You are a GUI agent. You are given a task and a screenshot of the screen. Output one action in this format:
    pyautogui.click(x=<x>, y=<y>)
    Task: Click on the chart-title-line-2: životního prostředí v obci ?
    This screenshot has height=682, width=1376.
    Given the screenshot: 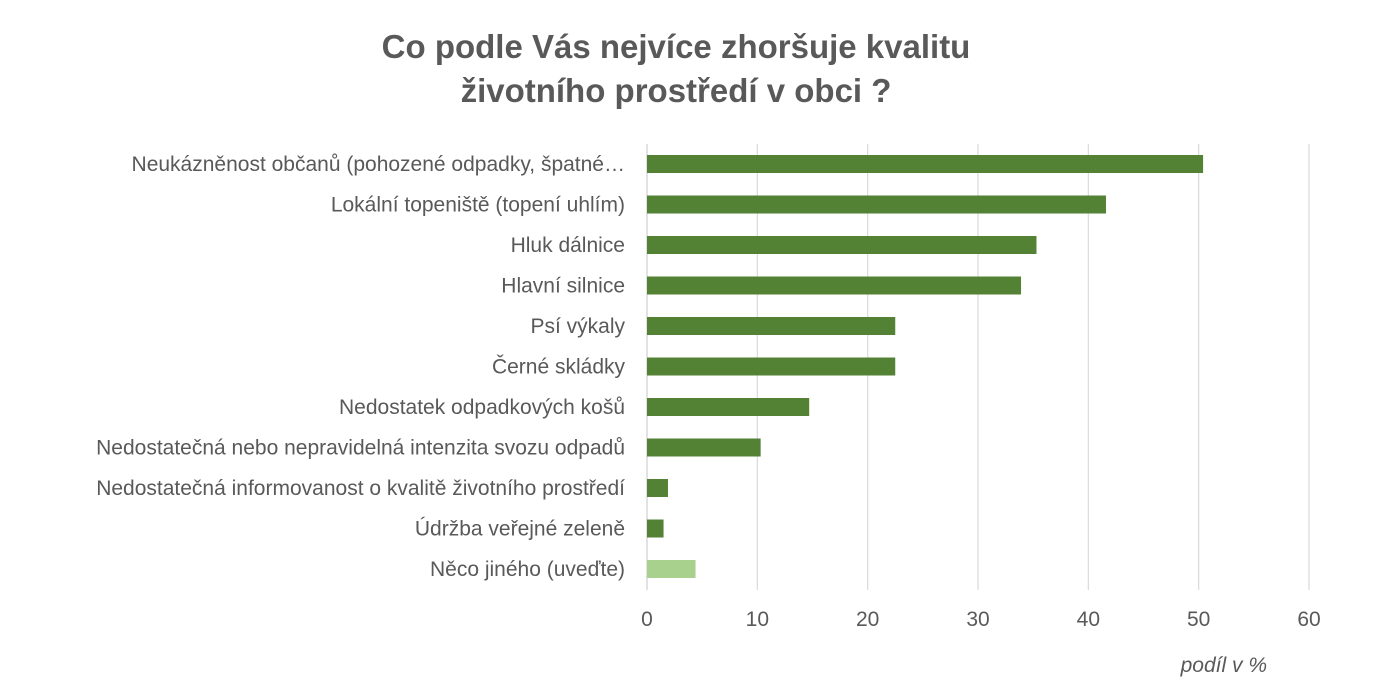 What is the action you would take?
    pyautogui.click(x=676, y=90)
    